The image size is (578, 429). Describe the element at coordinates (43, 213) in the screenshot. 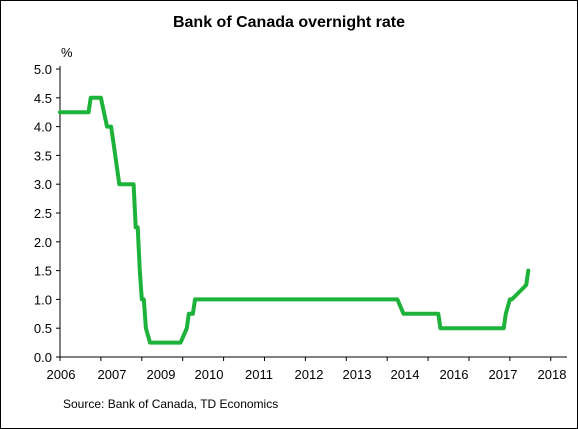

I see `y-tick-label: 2.5` at that location.